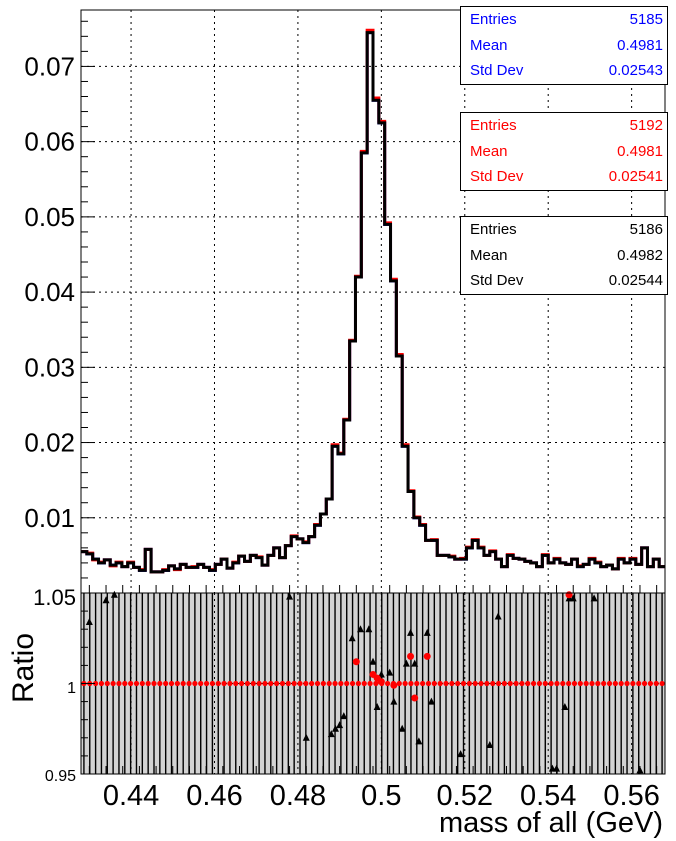  What do you see at coordinates (551, 823) in the screenshot?
I see `x-axis-title: mass of all (GeV)` at bounding box center [551, 823].